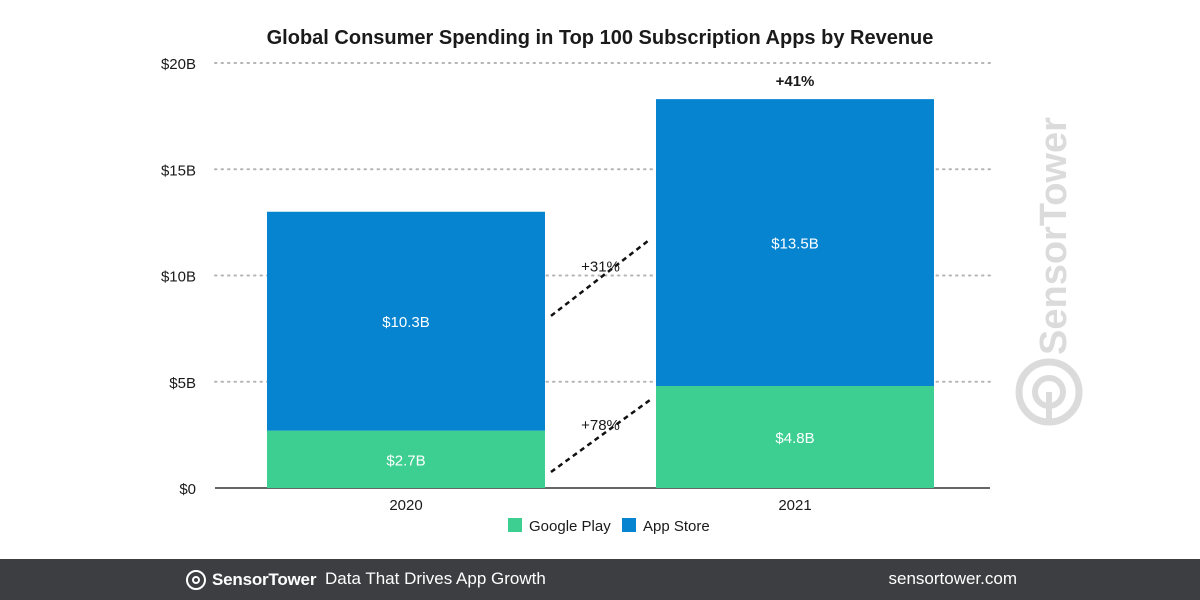 The image size is (1200, 600). Describe the element at coordinates (1049, 392) in the screenshot. I see `sensortower-watermark-icon` at that location.